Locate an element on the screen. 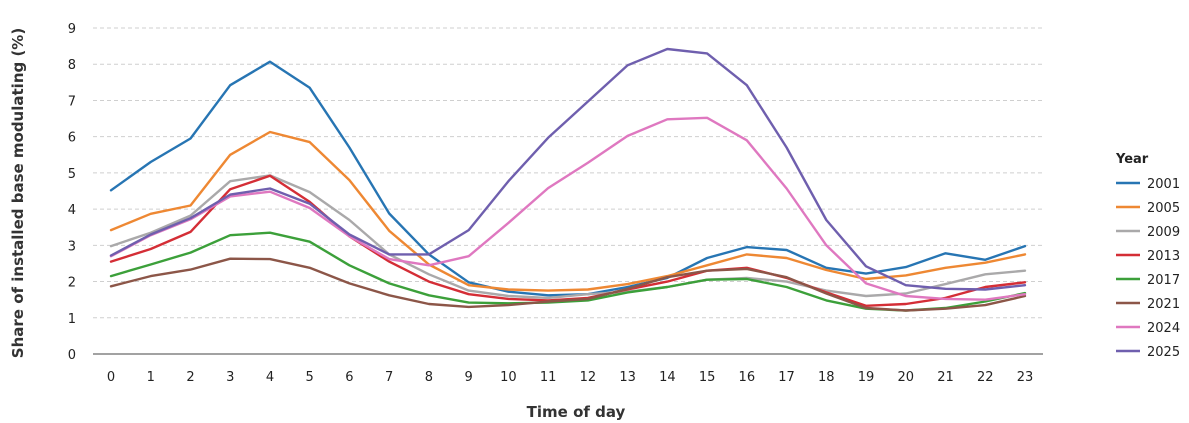  y-tick-label: 1 is located at coordinates (72, 319).